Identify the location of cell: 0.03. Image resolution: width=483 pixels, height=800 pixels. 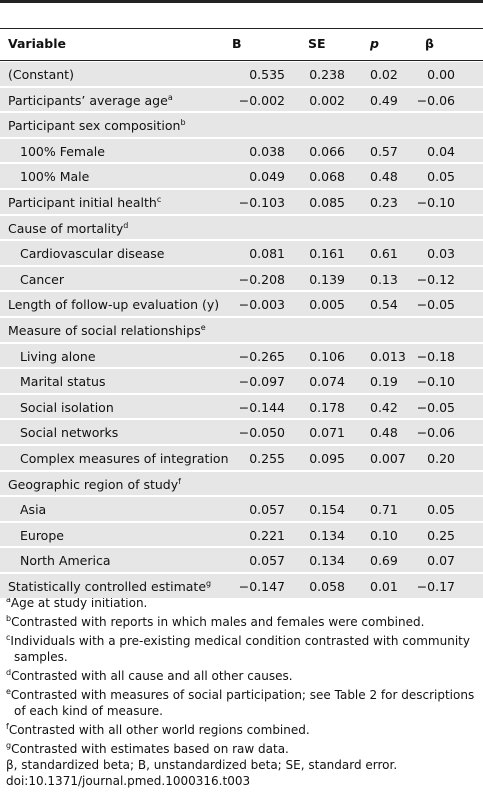
(441, 253).